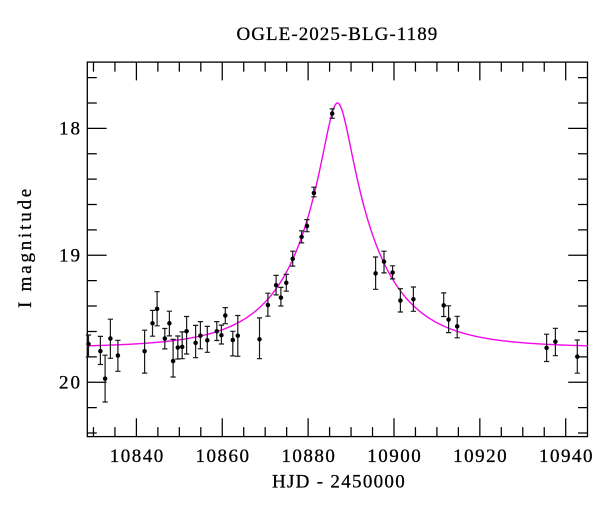  What do you see at coordinates (25, 247) in the screenshot?
I see `svg-text: I magnitude` at bounding box center [25, 247].